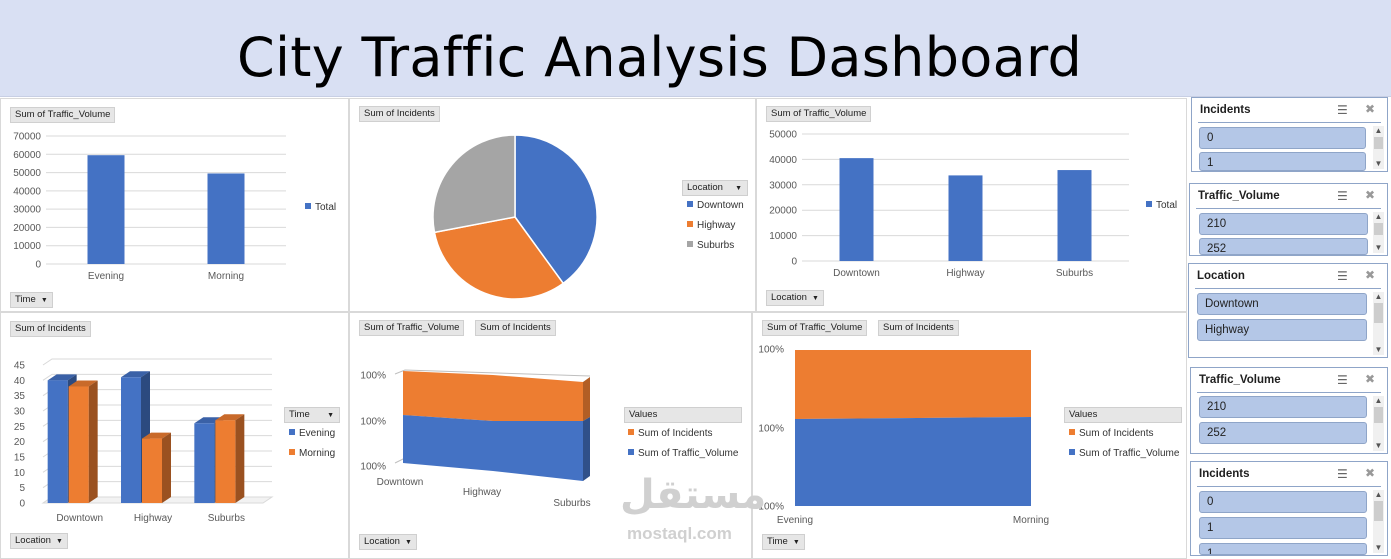 The image size is (1391, 559). What do you see at coordinates (20, 427) in the screenshot?
I see `y-tick-label: 25` at bounding box center [20, 427].